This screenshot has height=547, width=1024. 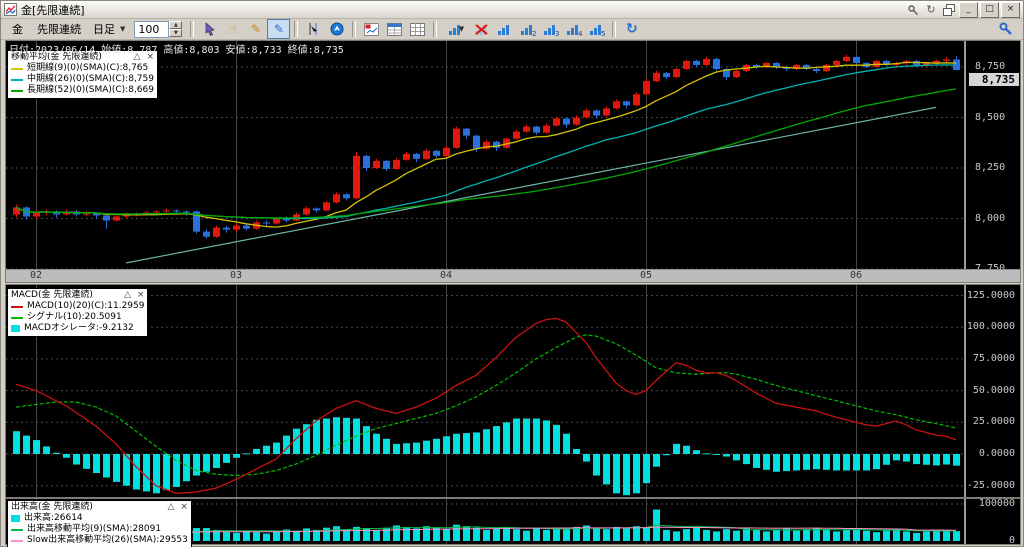 I want to click on pen-cursor-icon: ✎, so click(x=278, y=29).